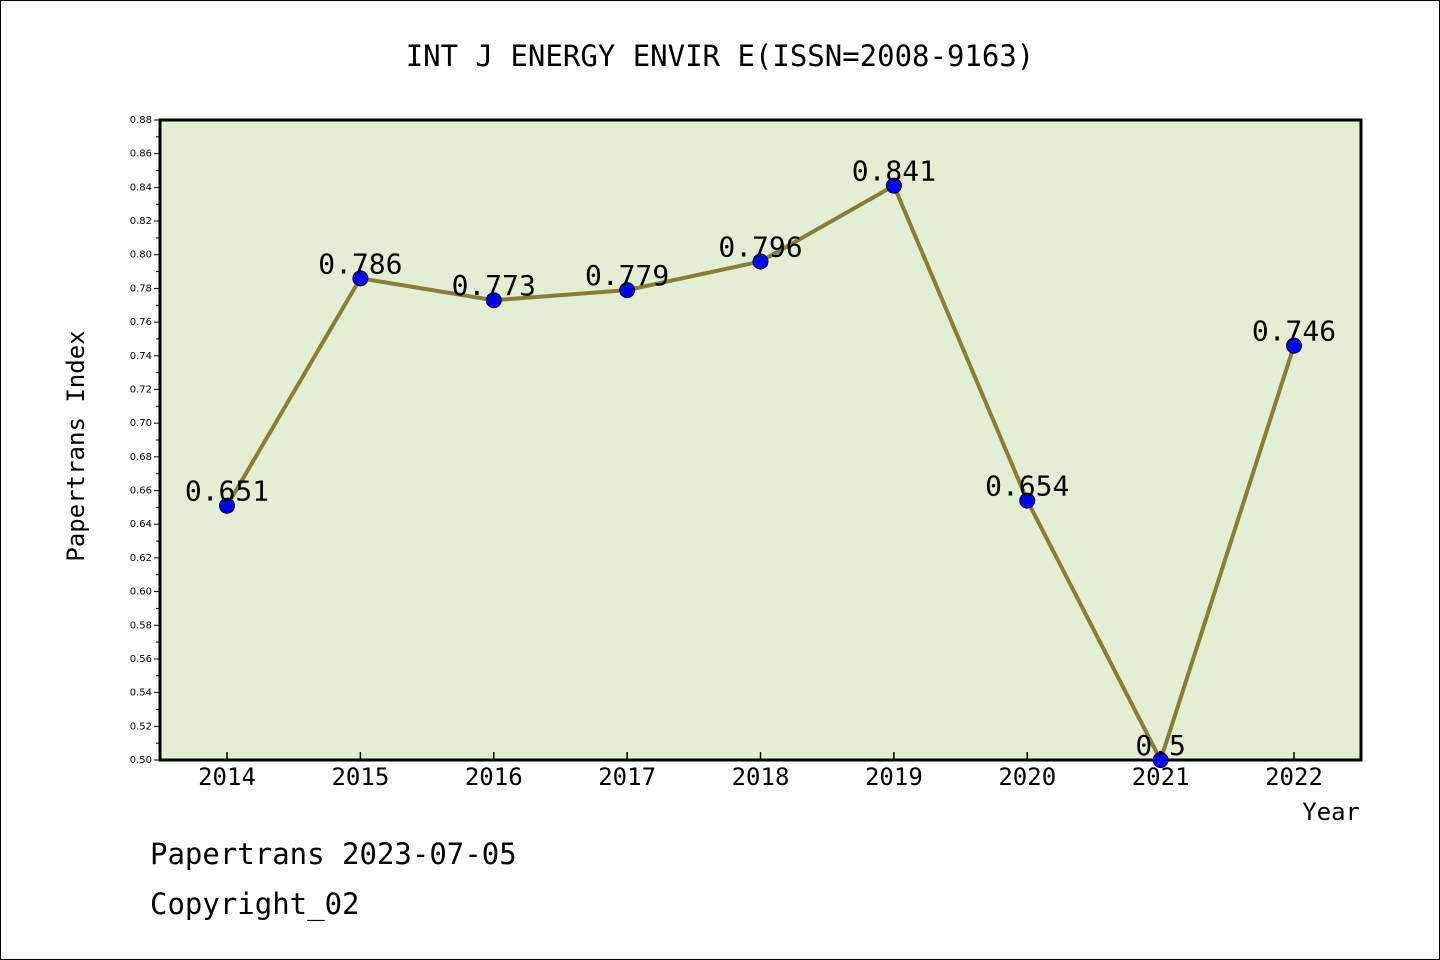  I want to click on y-tick-label: 0.78, so click(141, 288).